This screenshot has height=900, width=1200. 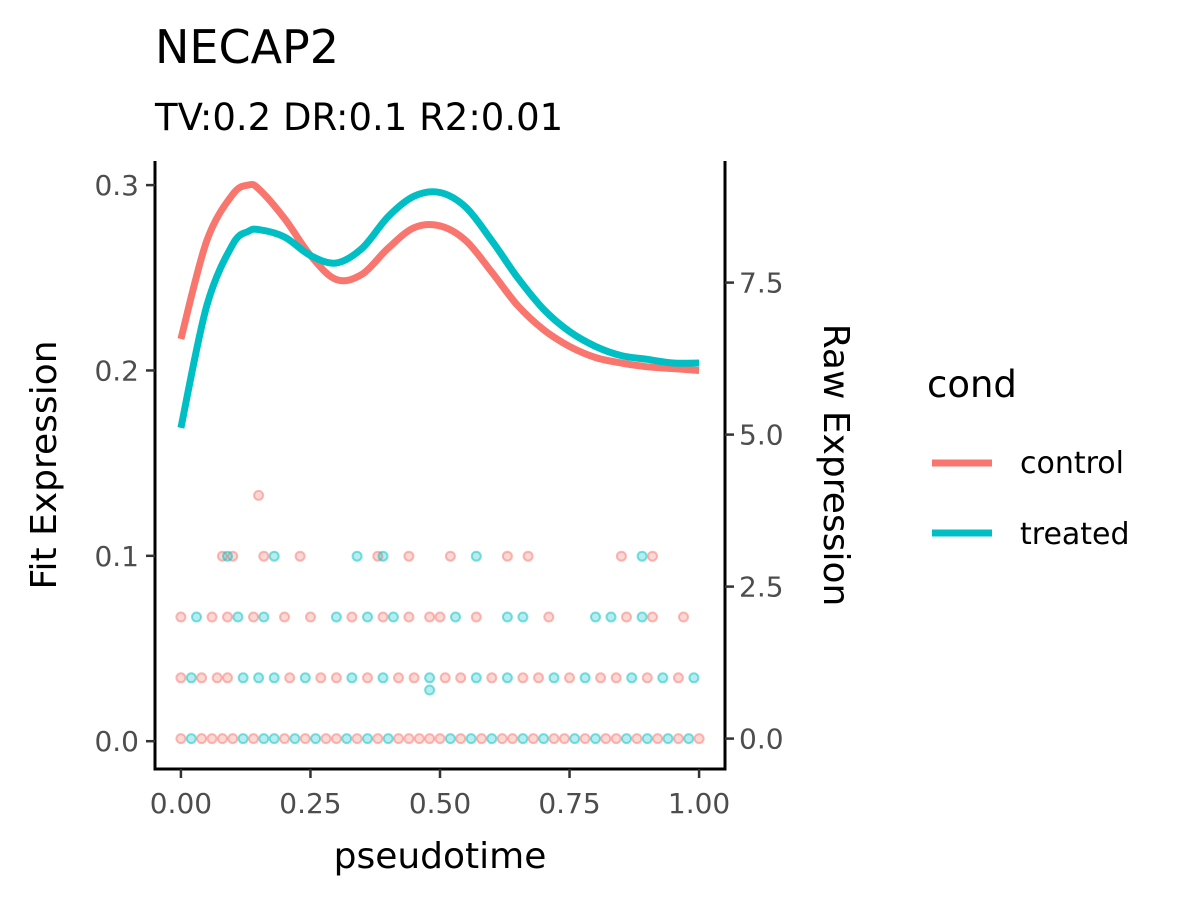 What do you see at coordinates (761, 283) in the screenshot?
I see `y2-tick-label: 7.5` at bounding box center [761, 283].